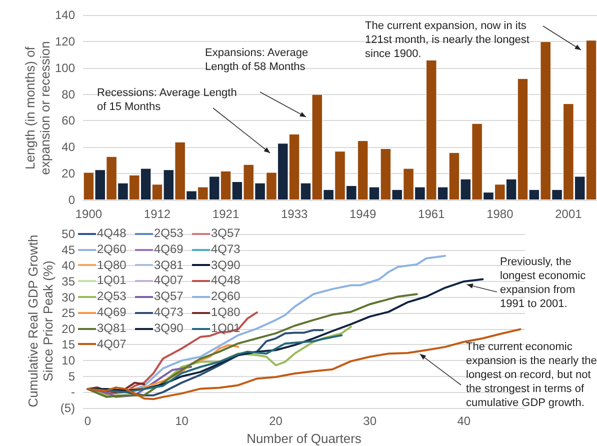 Image resolution: width=597 pixels, height=446 pixels. I want to click on x-tick-label: 10, so click(182, 421).